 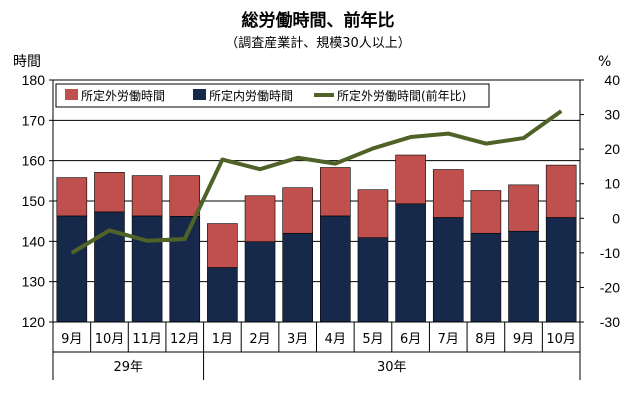 What do you see at coordinates (147, 339) in the screenshot?
I see `category-label-3: 11月` at bounding box center [147, 339].